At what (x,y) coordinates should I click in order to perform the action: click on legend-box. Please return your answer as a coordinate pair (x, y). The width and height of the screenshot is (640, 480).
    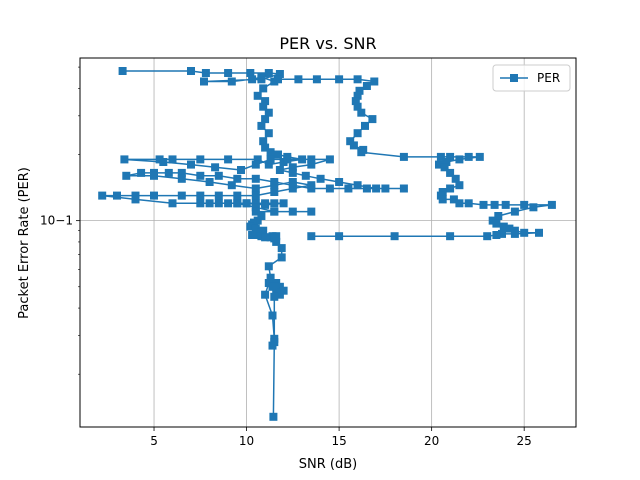
    Looking at the image, I should click on (531, 78).